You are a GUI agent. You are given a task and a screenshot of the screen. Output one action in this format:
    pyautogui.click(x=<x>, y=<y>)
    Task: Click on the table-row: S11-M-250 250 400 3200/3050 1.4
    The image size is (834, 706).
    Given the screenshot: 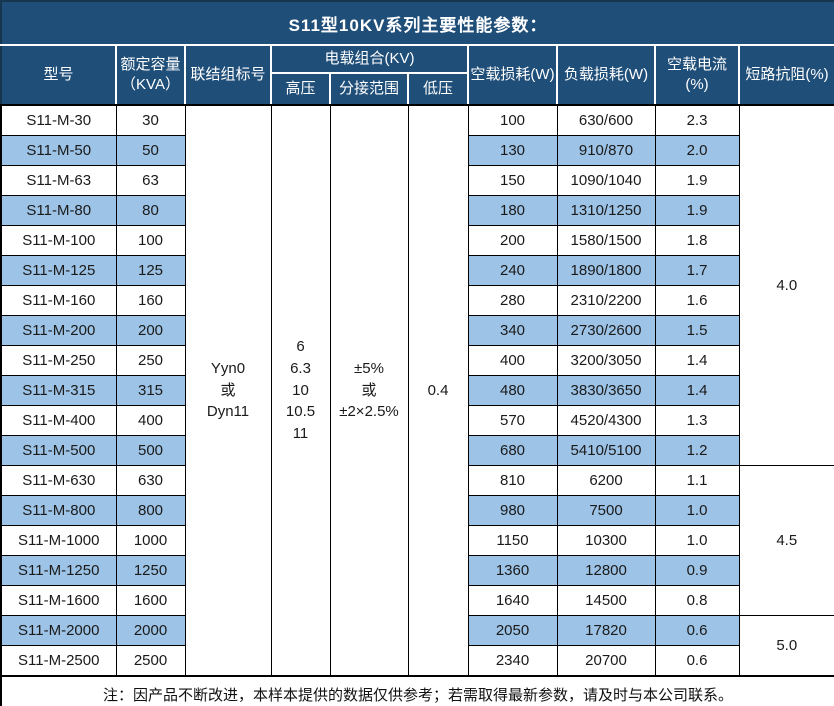 What is the action you would take?
    pyautogui.click(x=417, y=360)
    